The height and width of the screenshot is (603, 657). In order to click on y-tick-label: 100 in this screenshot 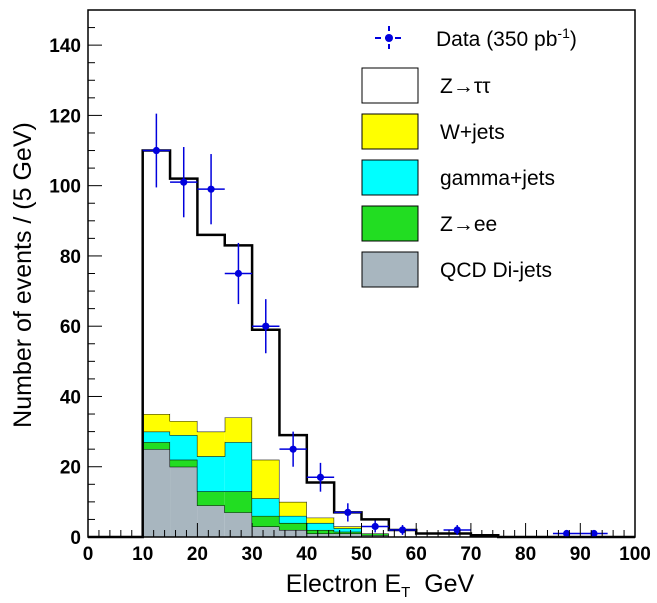, I will do `click(65, 187)`.